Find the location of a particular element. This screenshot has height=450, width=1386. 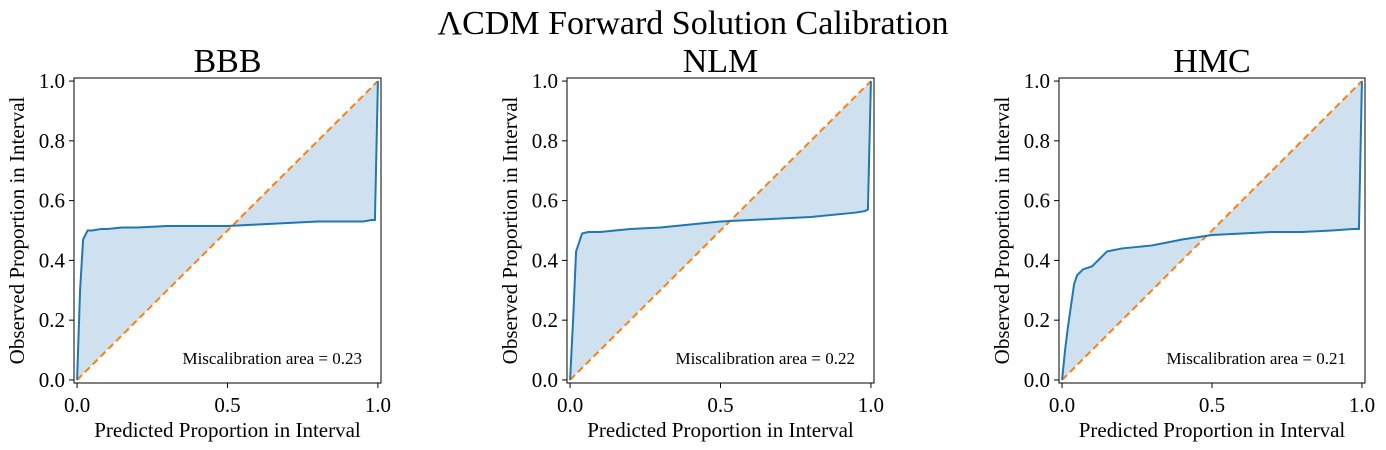

miscalibration-annotation: Miscalibration area = 0.22 is located at coordinates (765, 358).